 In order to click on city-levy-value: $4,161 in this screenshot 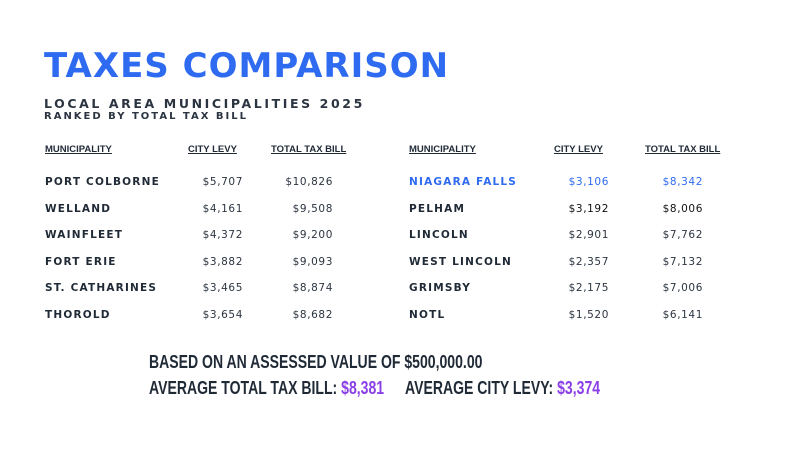, I will do `click(222, 208)`.